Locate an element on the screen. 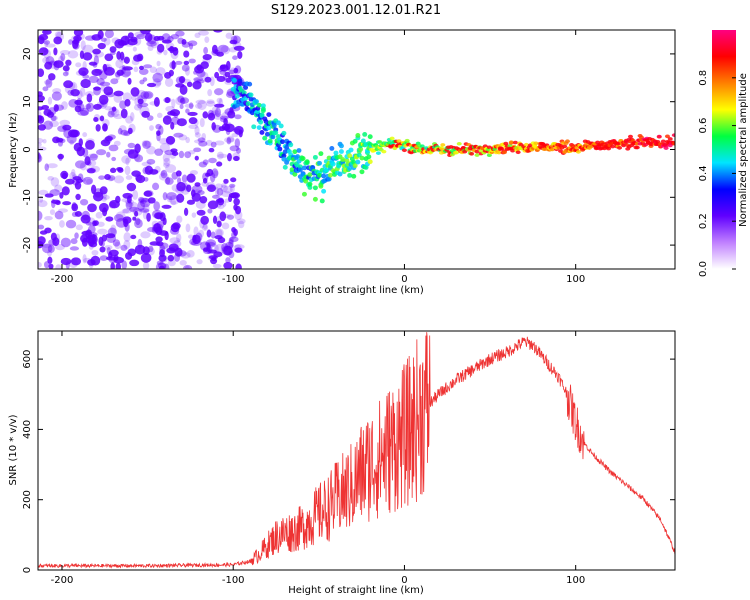 This screenshot has height=600, width=750. spectrogram-y-label: Frequency (Hz) is located at coordinates (13, 150).